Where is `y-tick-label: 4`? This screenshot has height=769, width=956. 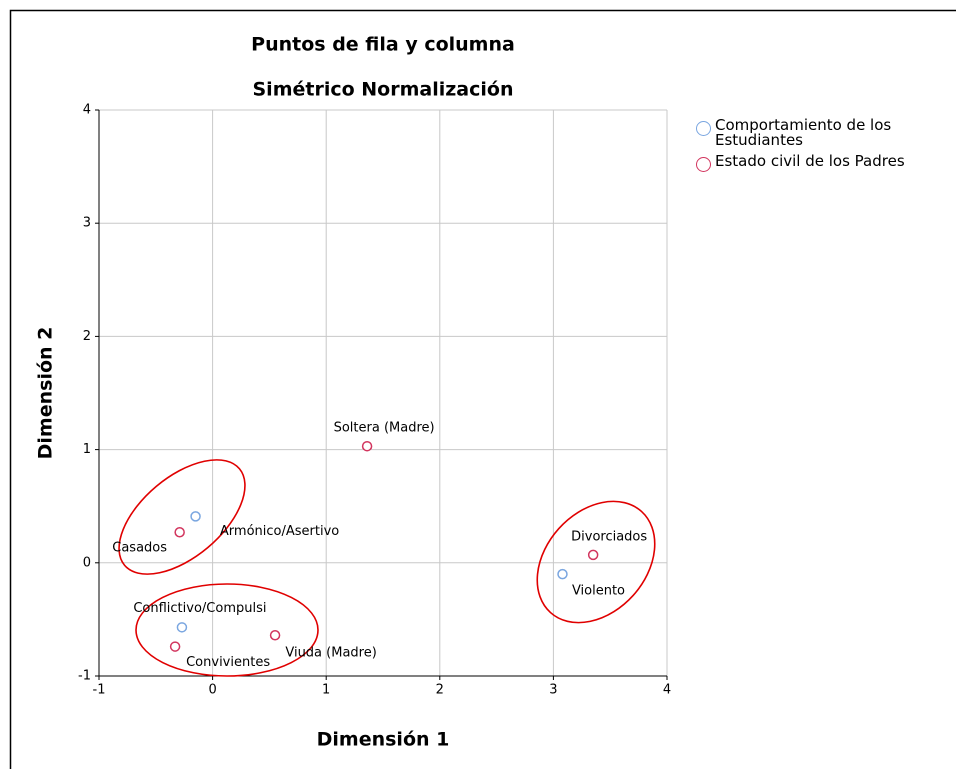 y-tick-label: 4 is located at coordinates (87, 110).